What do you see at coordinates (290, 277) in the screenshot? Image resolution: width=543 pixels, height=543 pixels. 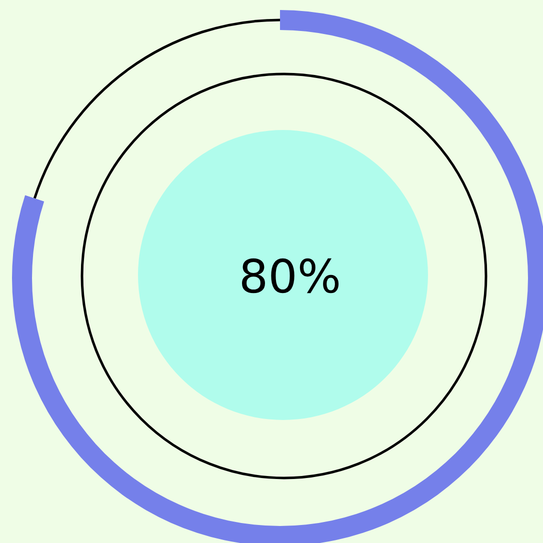 I see `data-label: 80%` at bounding box center [290, 277].